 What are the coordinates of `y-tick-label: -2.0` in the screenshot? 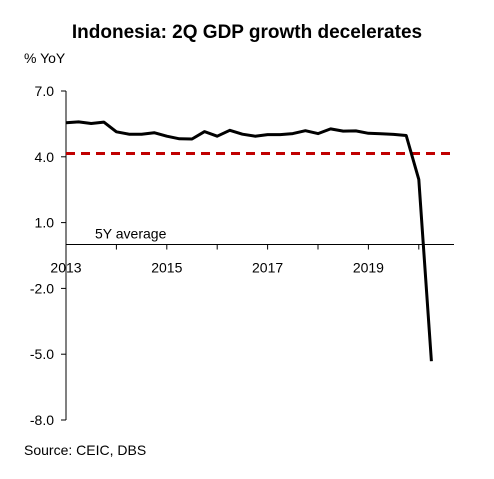 It's located at (42, 288).